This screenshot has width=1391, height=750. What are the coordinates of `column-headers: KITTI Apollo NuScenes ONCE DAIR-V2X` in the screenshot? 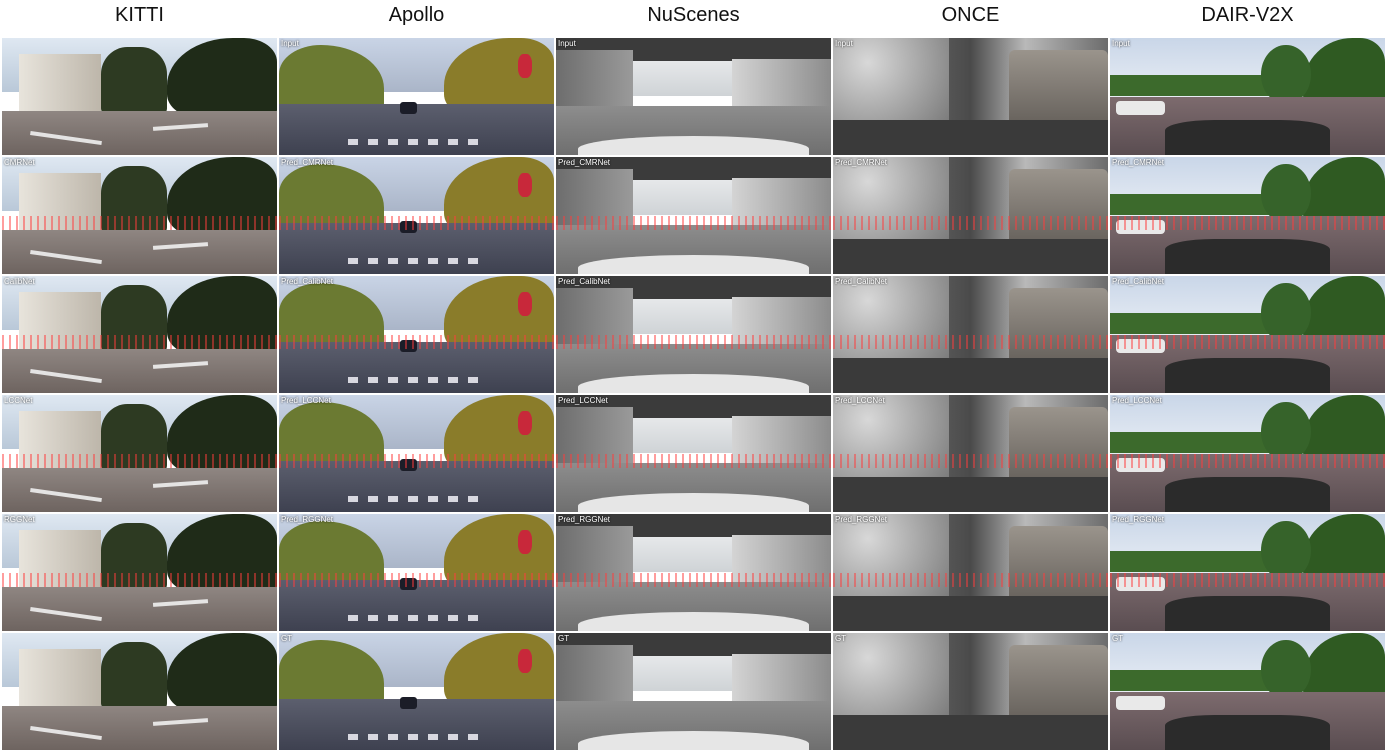 It's located at (695, 19).